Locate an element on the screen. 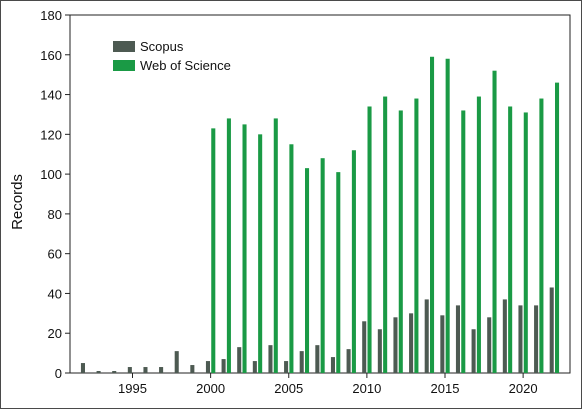  bar-scopus-2004 is located at coordinates (270, 359).